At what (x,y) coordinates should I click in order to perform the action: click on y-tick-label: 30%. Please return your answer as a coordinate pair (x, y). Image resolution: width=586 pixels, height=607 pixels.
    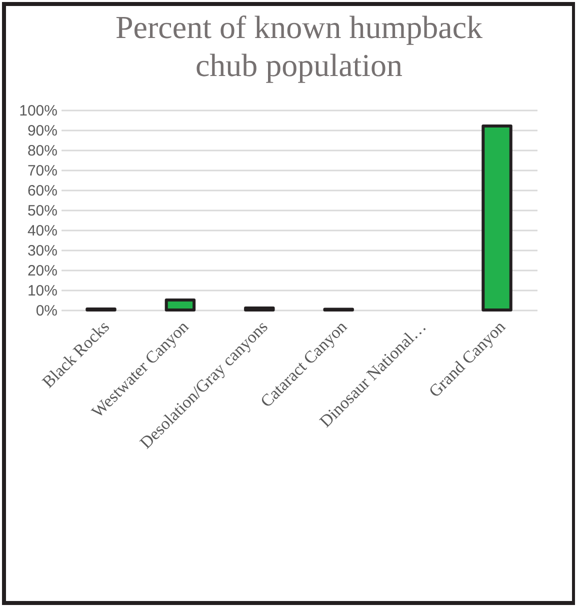
    Looking at the image, I should click on (42, 251).